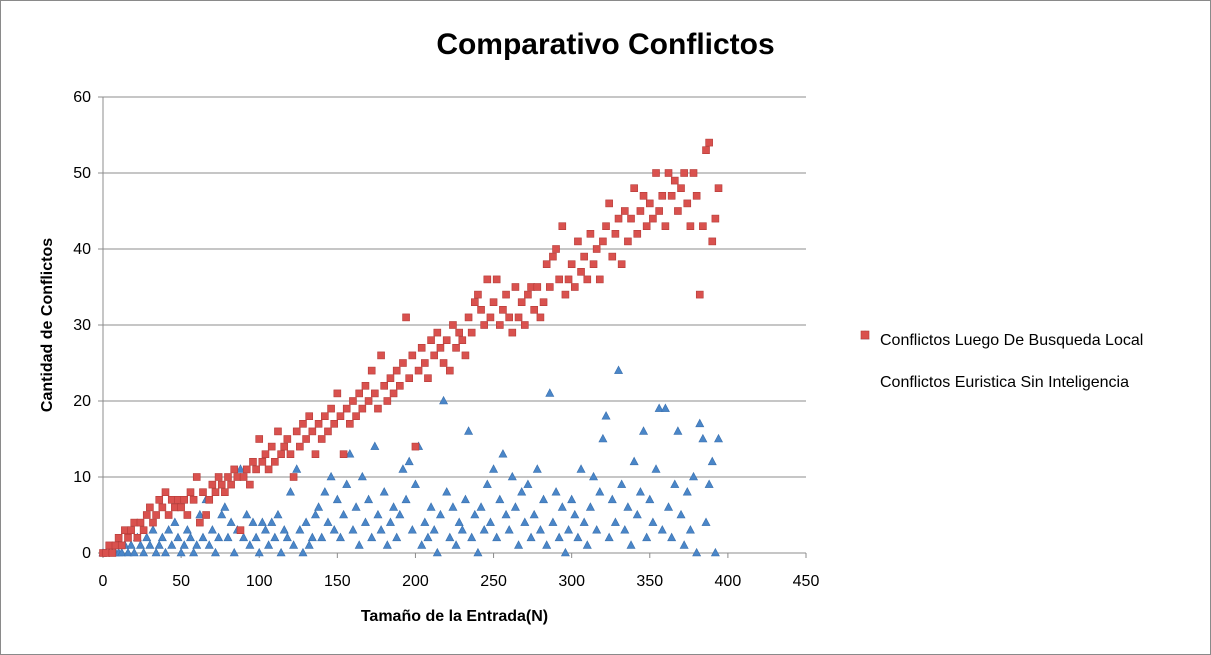  Describe the element at coordinates (454, 616) in the screenshot. I see `x-axis-title: Tamaño de la Entrada(N)` at that location.